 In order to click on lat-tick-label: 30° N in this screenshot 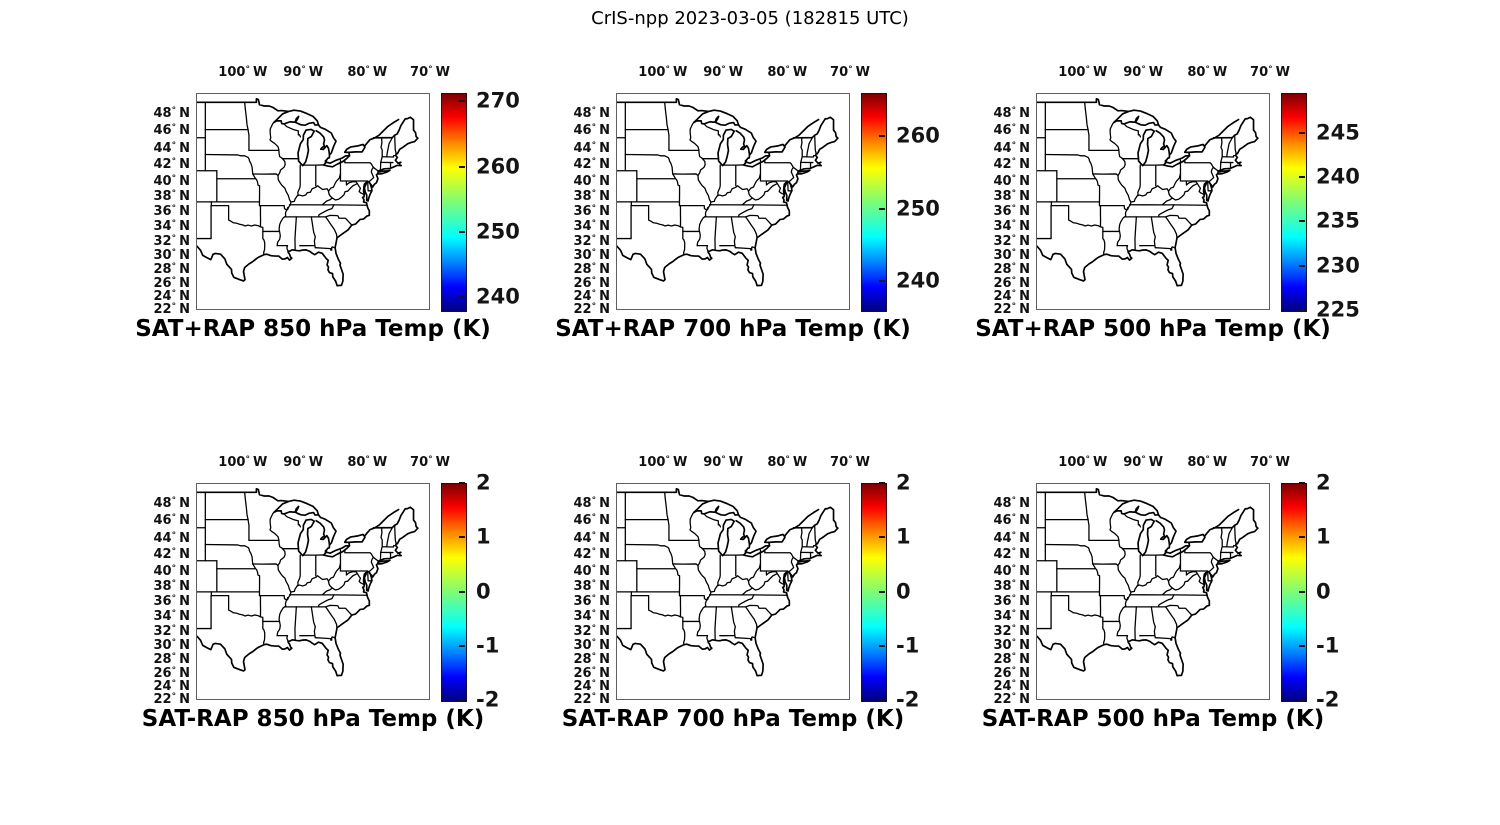, I will do `click(1011, 646)`.